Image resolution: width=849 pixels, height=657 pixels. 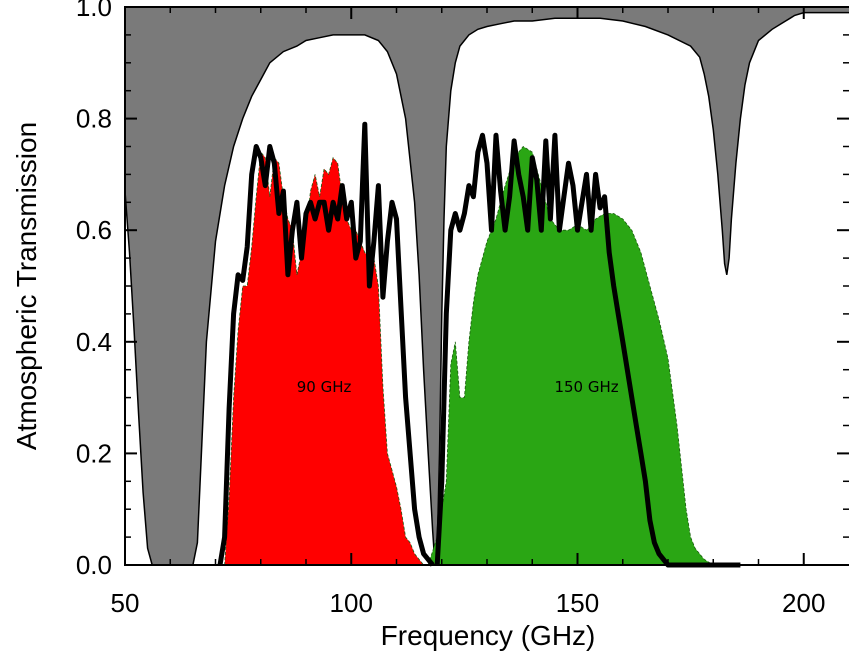 What do you see at coordinates (351, 603) in the screenshot?
I see `x-tick-label: 100` at bounding box center [351, 603].